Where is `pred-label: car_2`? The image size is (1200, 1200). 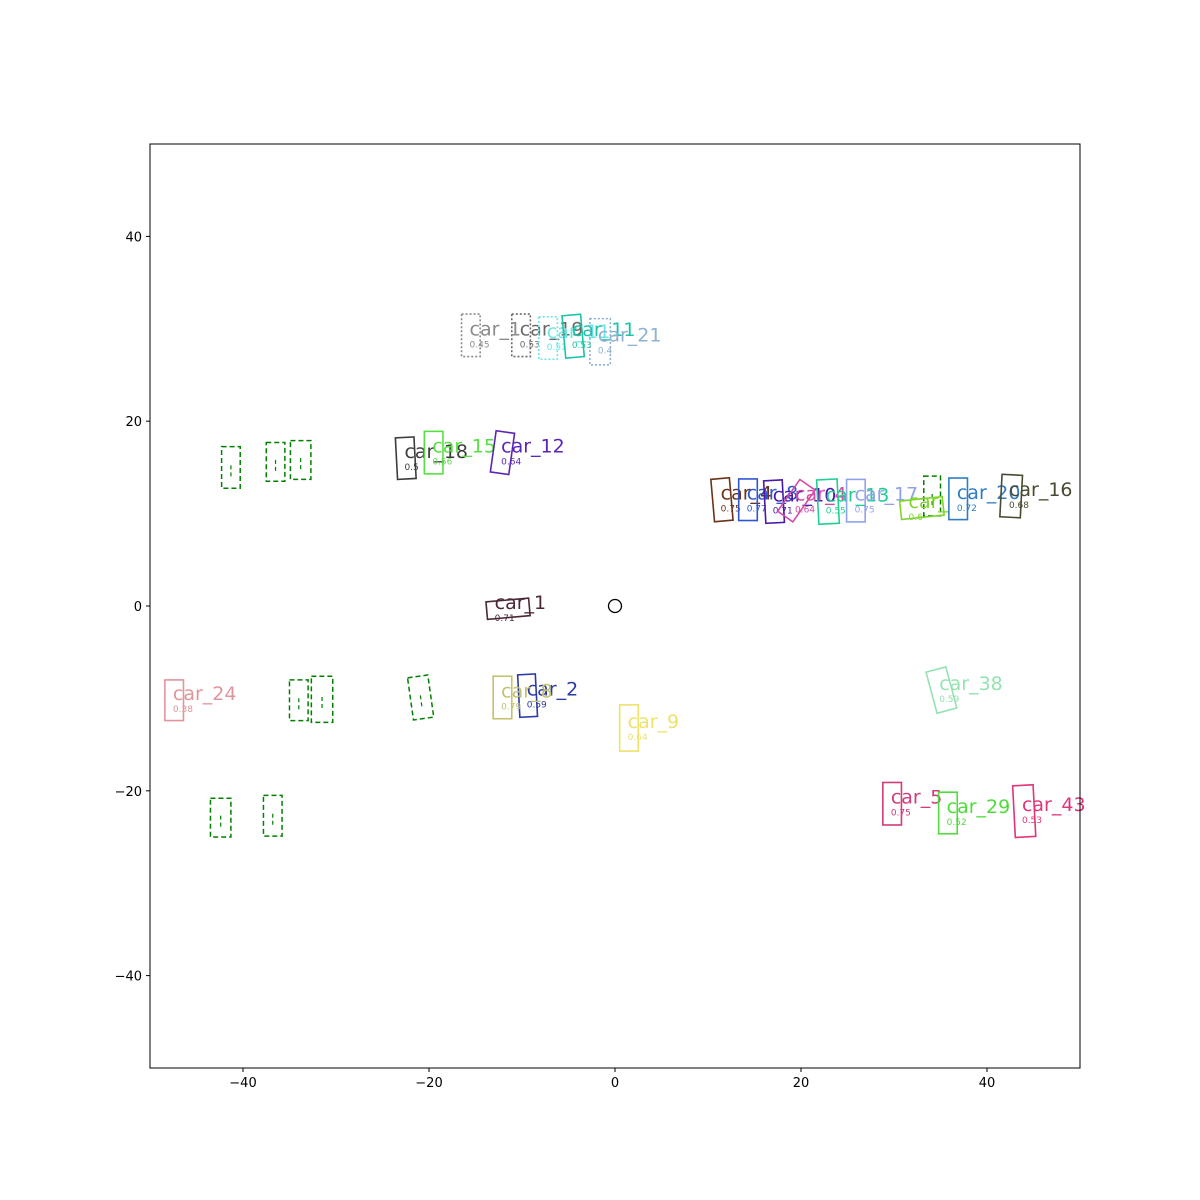 pred-label: car_2 is located at coordinates (553, 690).